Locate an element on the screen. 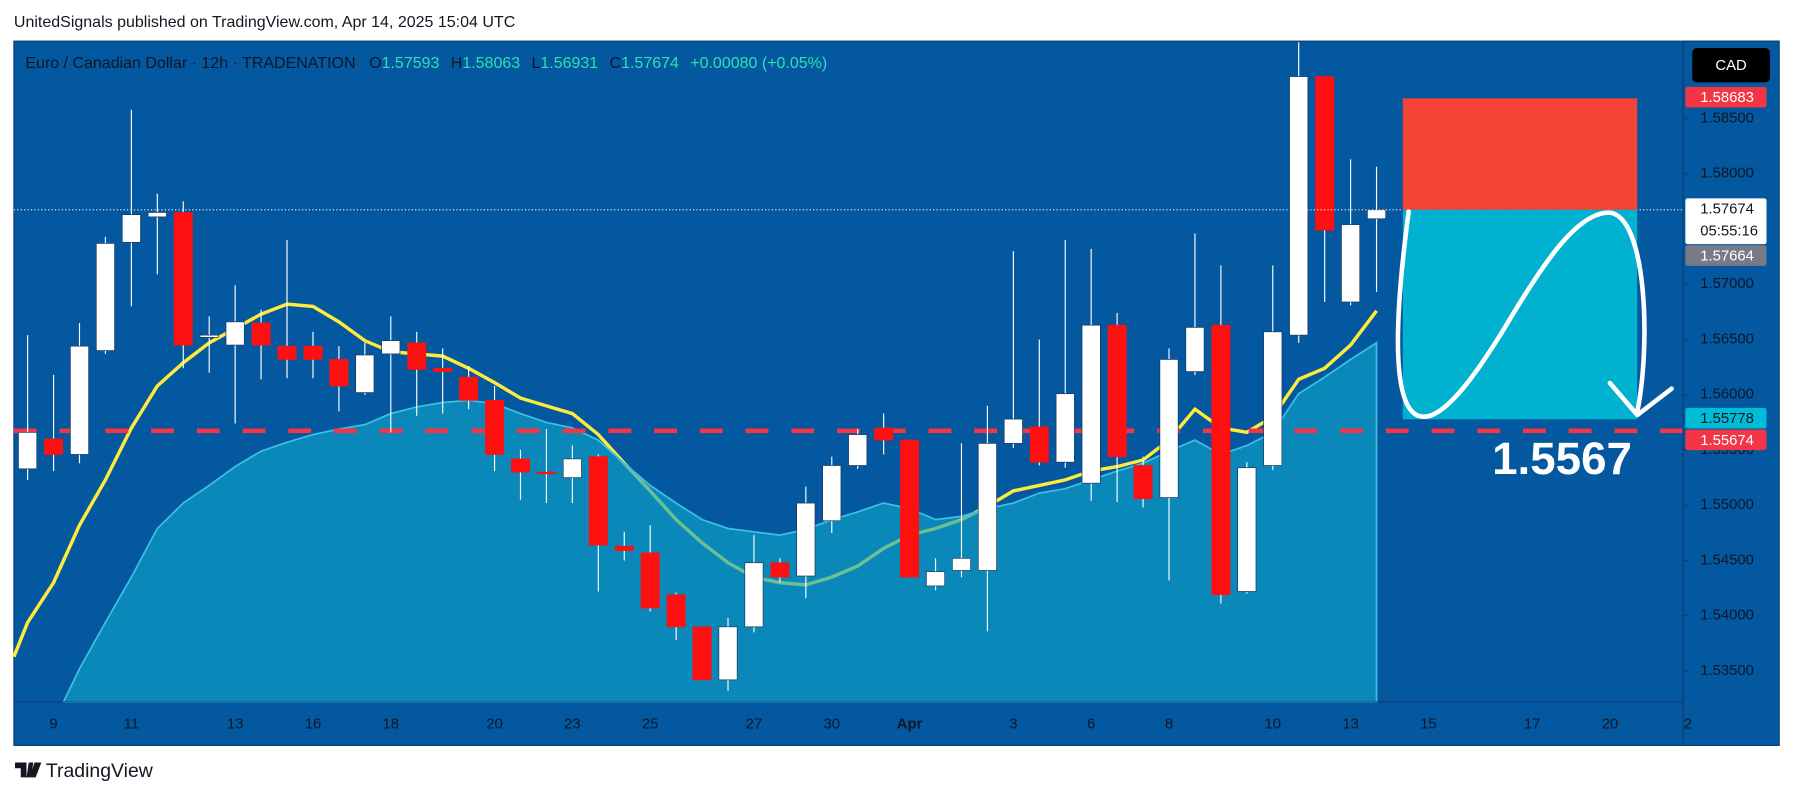  y-tick-label: 1.54000 is located at coordinates (1727, 616).